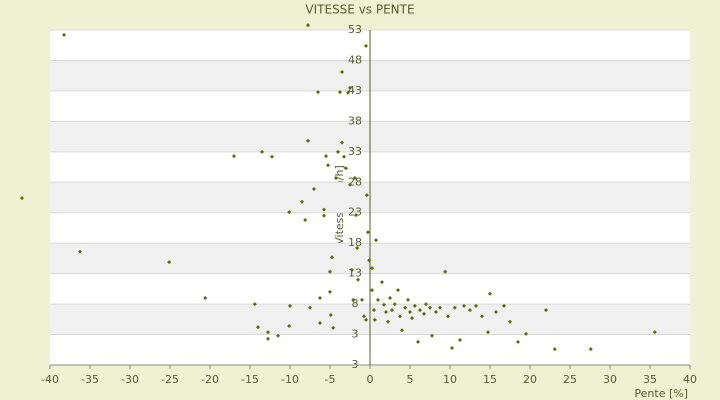 Image resolution: width=720 pixels, height=400 pixels. Describe the element at coordinates (250, 379) in the screenshot. I see `x-tick-label: -15` at that location.